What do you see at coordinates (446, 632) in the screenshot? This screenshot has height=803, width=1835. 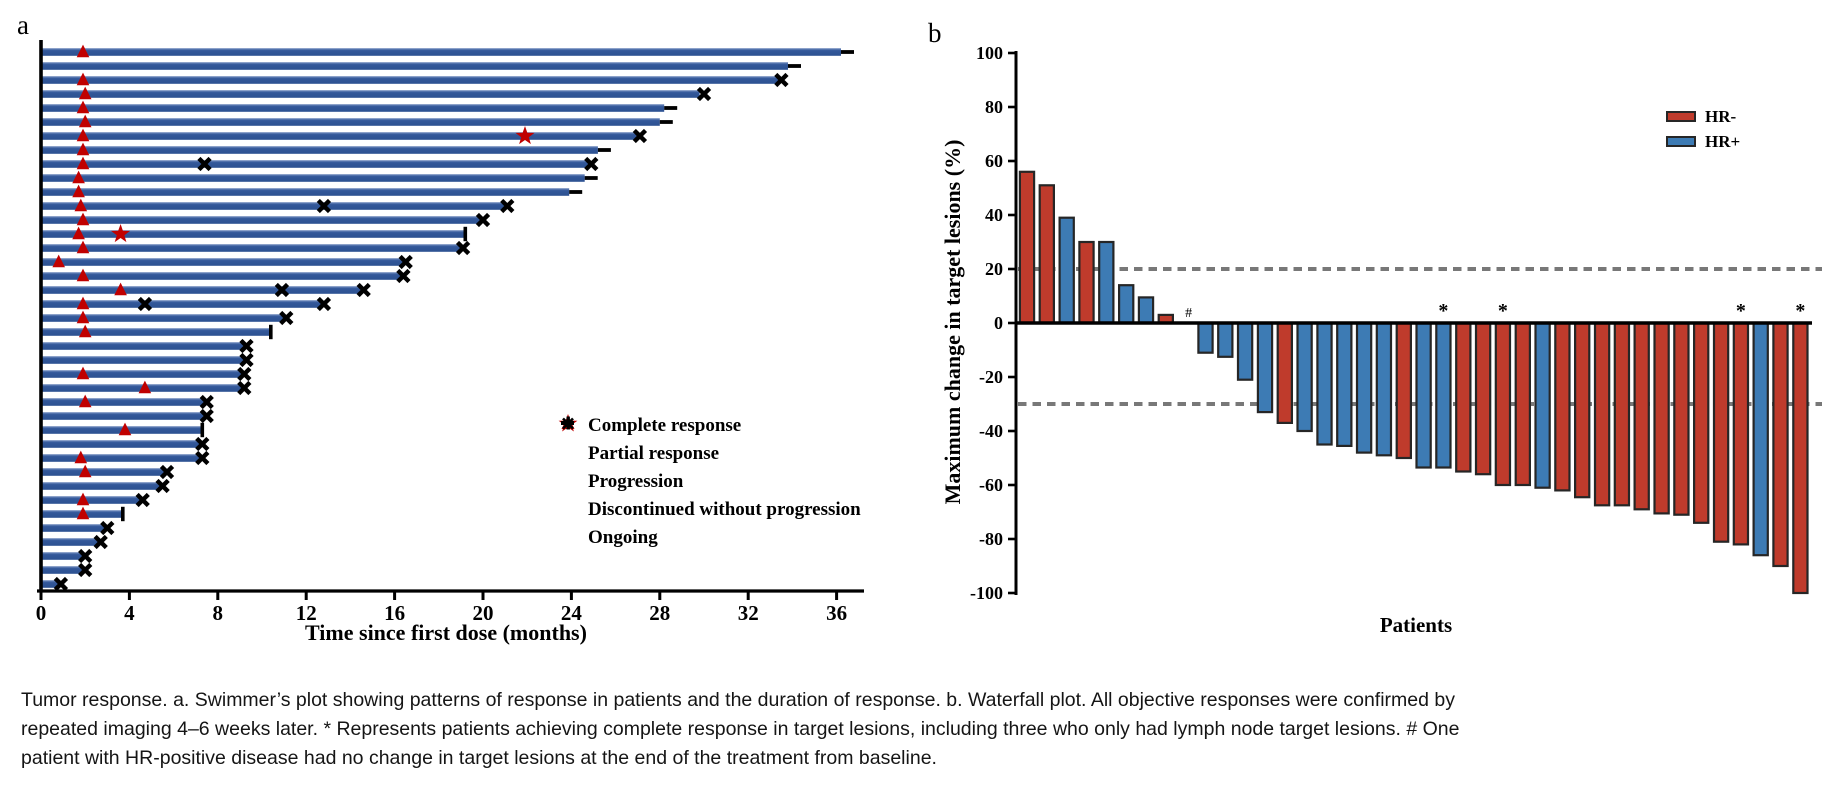 I see `swimmer-xaxis-title: Time since first dose (months)` at bounding box center [446, 632].